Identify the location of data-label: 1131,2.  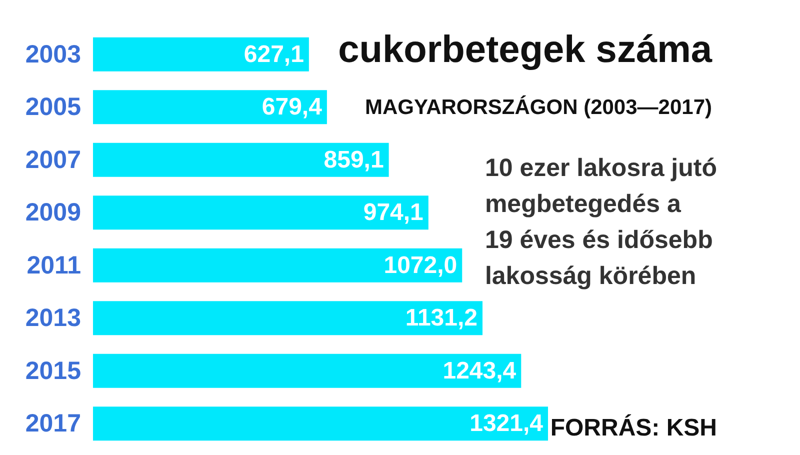
(441, 318).